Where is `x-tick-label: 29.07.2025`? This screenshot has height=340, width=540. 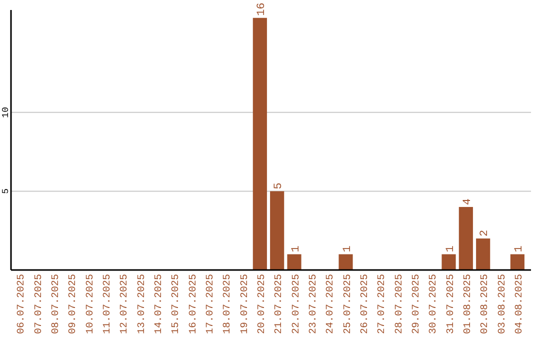
x-tick-label: 29.07.2025 is located at coordinates (416, 304).